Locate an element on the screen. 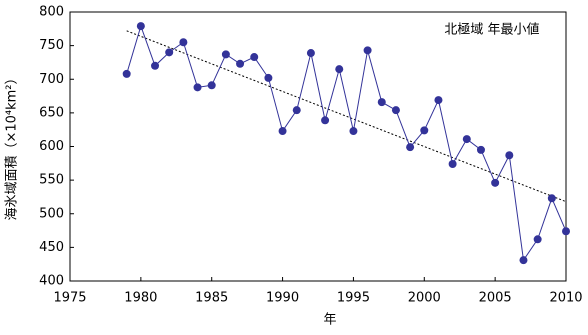 This screenshot has height=335, width=588. y-tick-label: 750 is located at coordinates (51, 45).